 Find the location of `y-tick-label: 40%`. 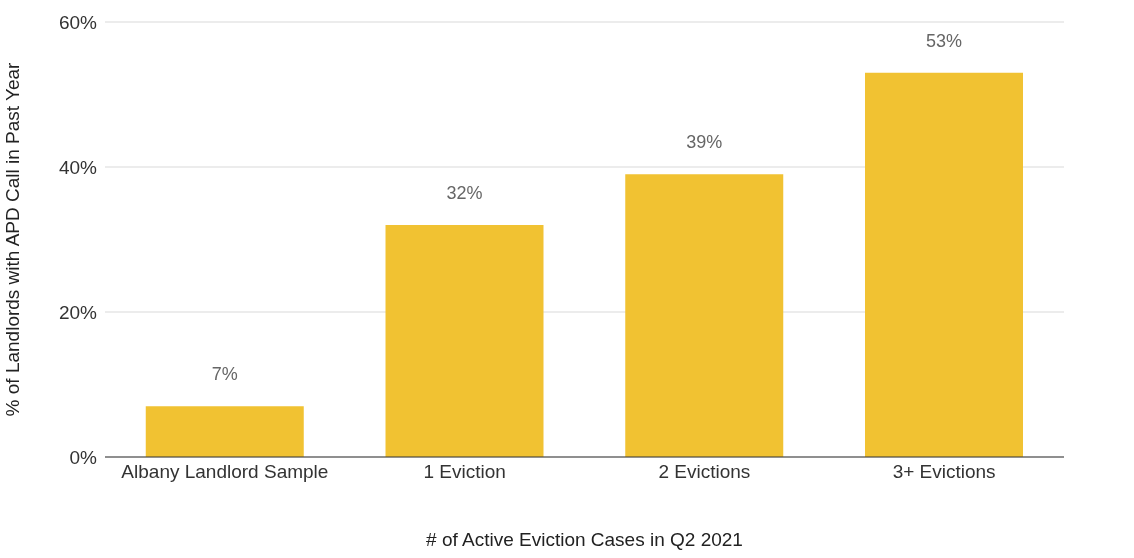

y-tick-label: 40% is located at coordinates (78, 167).